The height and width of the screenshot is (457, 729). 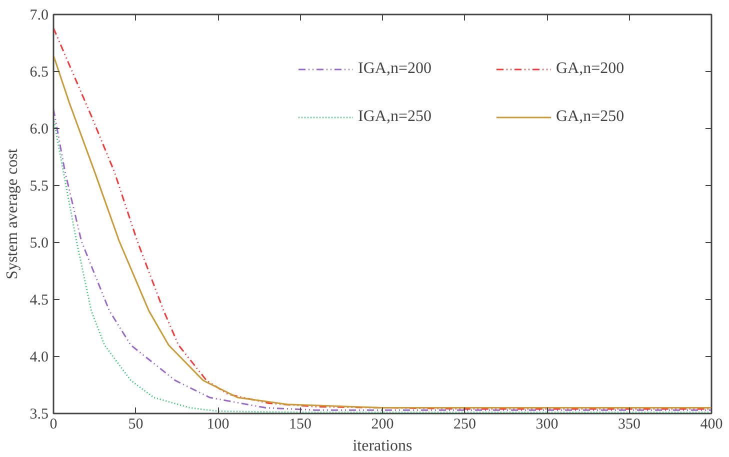 I want to click on x-tick-label: 200, so click(x=382, y=424).